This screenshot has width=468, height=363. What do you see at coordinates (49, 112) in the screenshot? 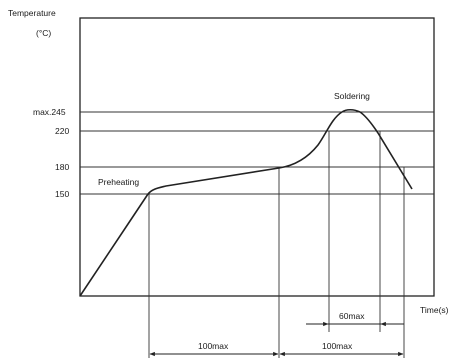
I see `level-label-245: max.245` at bounding box center [49, 112].